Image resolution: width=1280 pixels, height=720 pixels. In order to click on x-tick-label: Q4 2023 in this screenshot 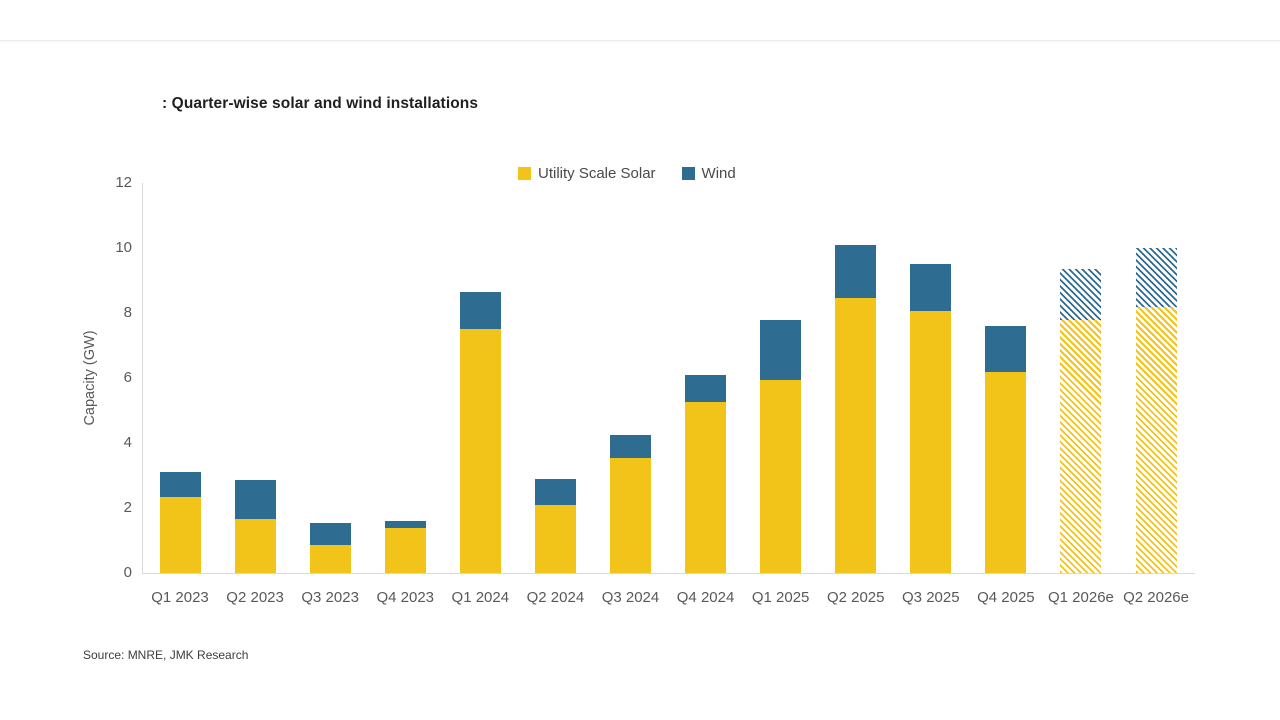, I will do `click(405, 597)`.